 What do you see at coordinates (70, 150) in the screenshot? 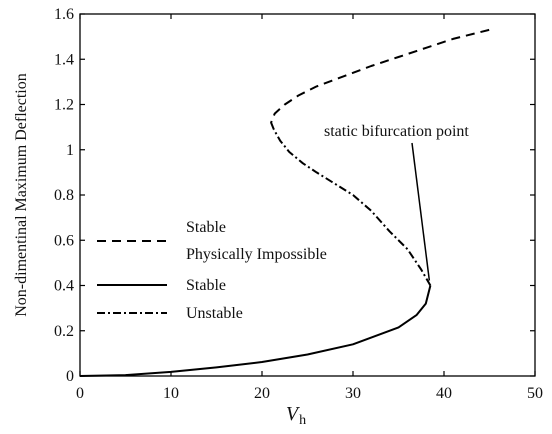
I see `y-tick-label: 1` at bounding box center [70, 150].